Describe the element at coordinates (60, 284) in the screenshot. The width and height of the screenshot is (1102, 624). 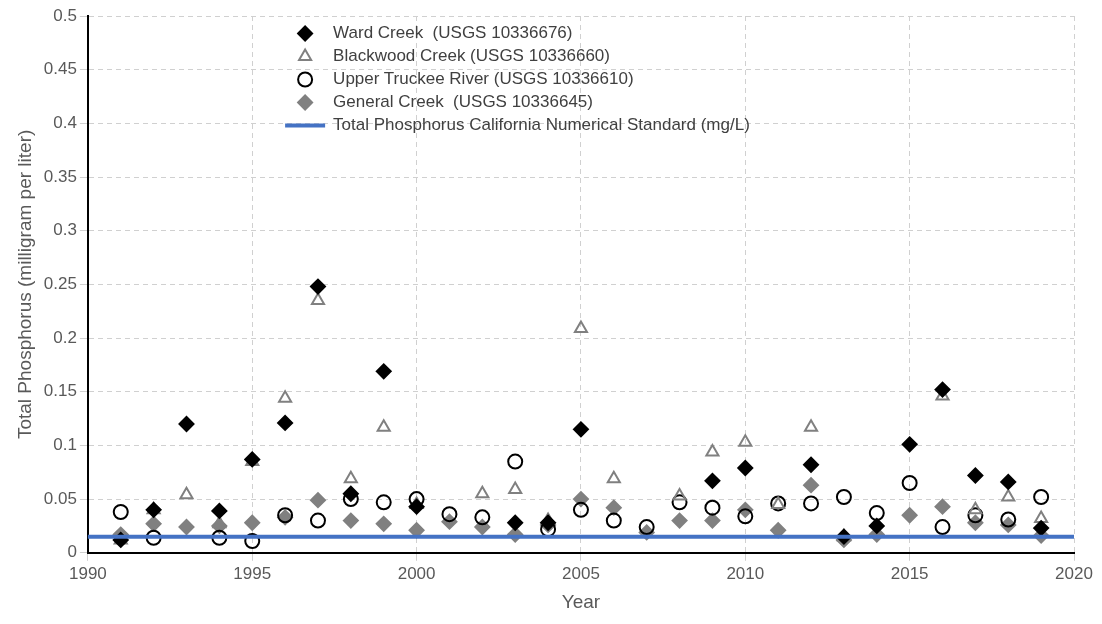
I see `y-tick-label: 0.25` at that location.